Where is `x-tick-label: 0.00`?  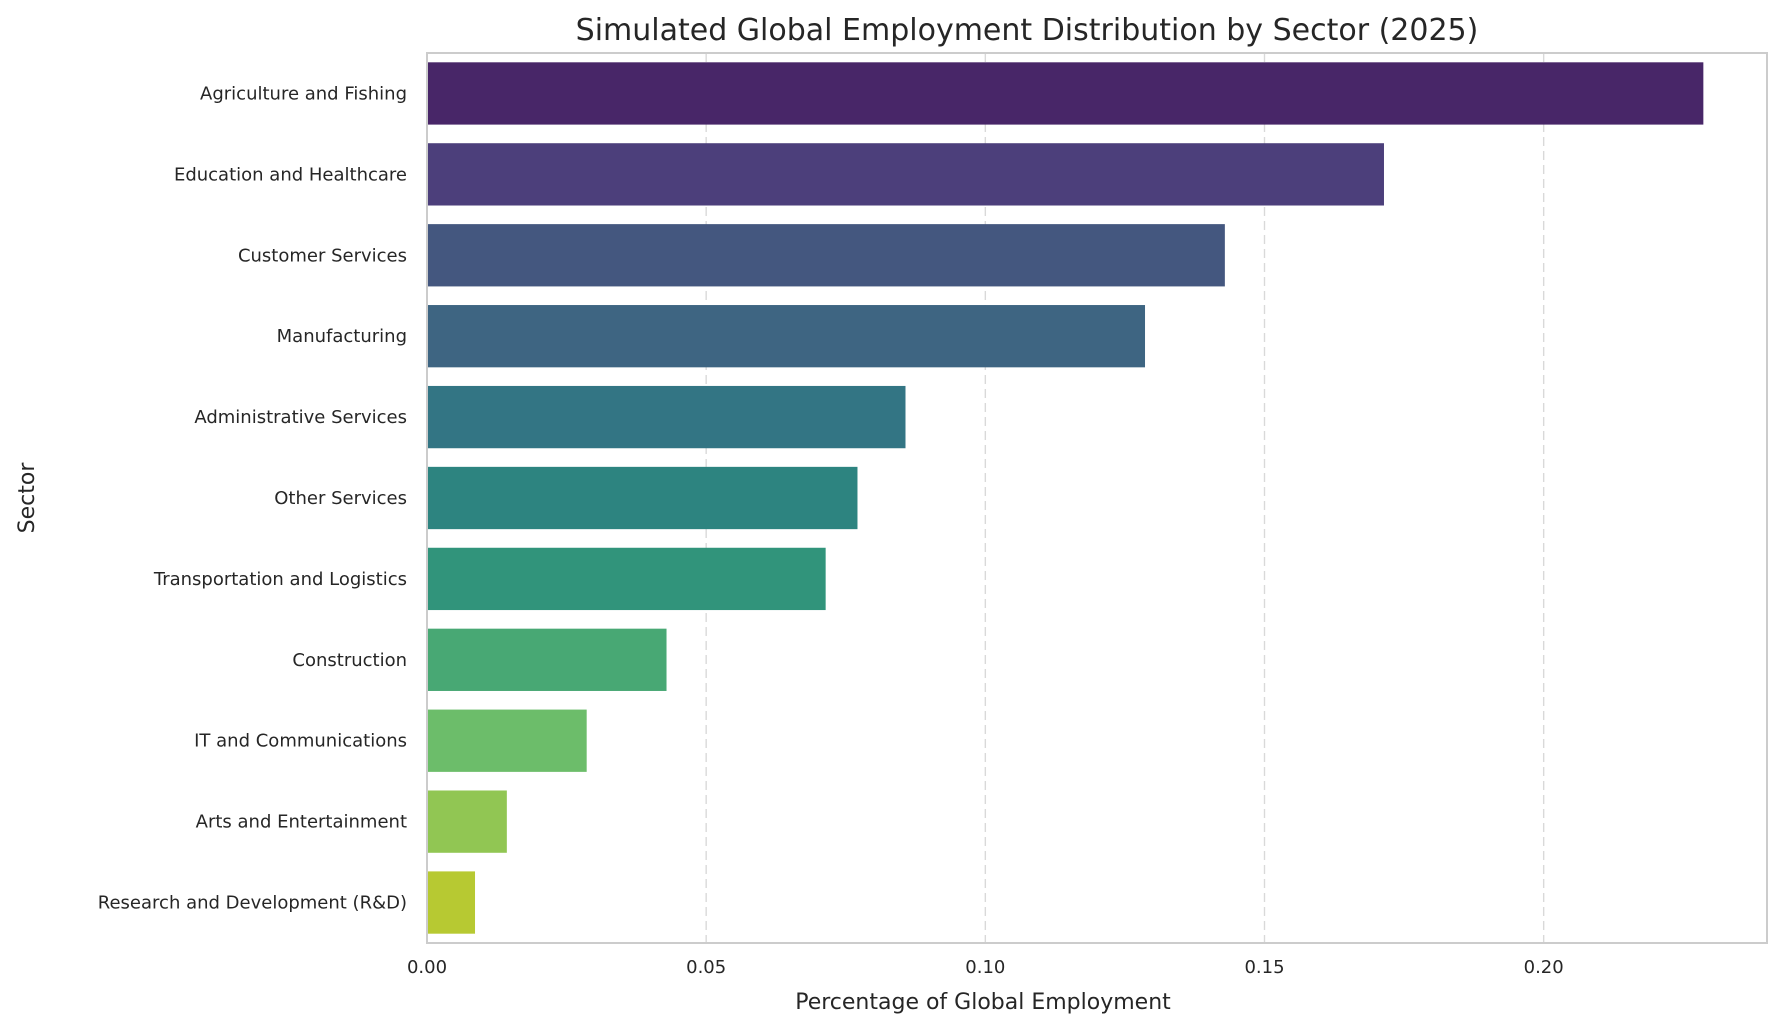 x-tick-label: 0.00 is located at coordinates (427, 967).